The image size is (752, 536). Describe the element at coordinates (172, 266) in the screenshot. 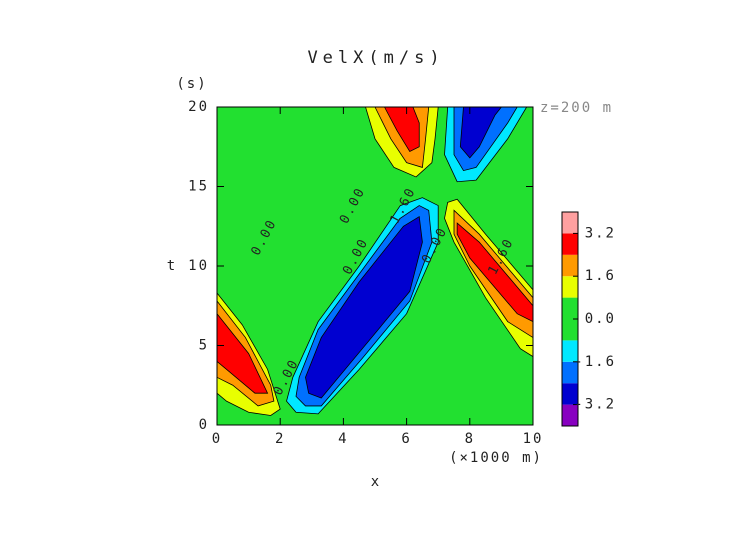

I see `y-label: t` at that location.